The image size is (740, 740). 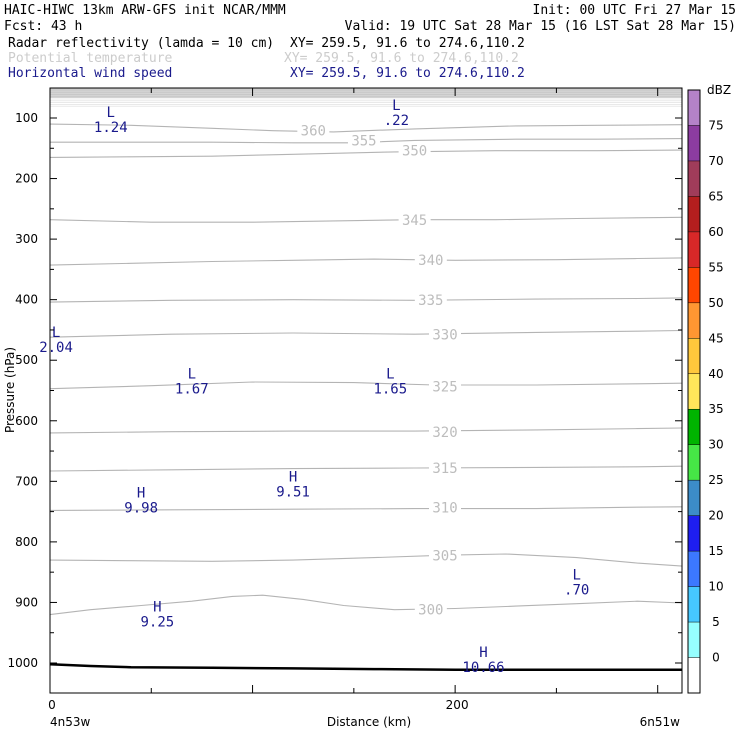 I want to click on field-wind-xy: XY= 259.5, 91.6 to 274.6,110.2, so click(x=407, y=73).